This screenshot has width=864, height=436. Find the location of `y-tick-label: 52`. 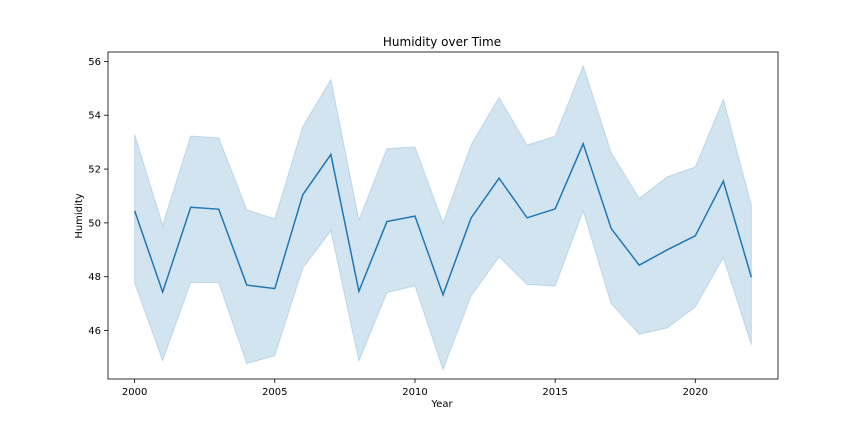

y-tick-label: 52 is located at coordinates (94, 170).